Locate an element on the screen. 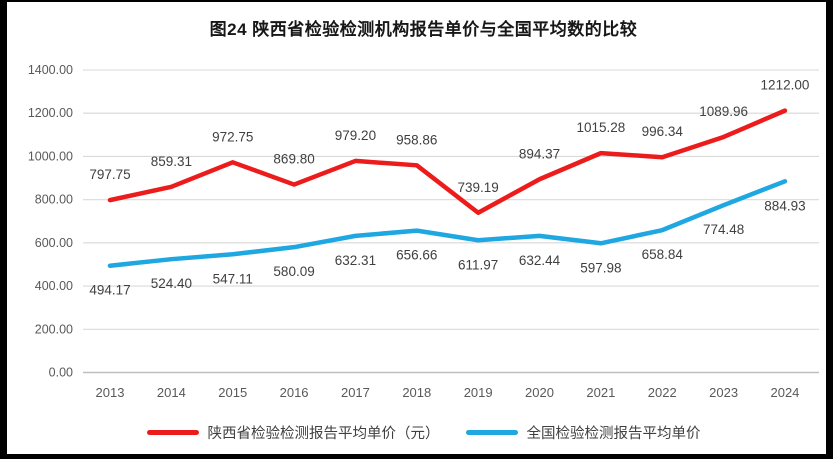  data-label: 632.31 is located at coordinates (355, 260).